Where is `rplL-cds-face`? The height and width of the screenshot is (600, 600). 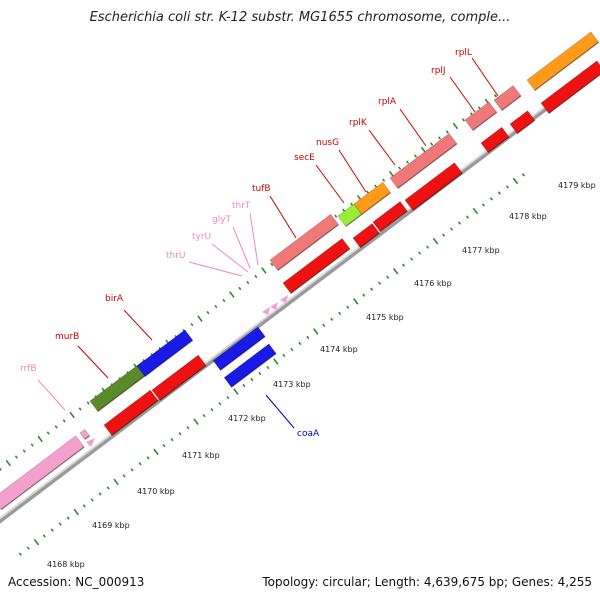
rplL-cds-face is located at coordinates (522, 122).